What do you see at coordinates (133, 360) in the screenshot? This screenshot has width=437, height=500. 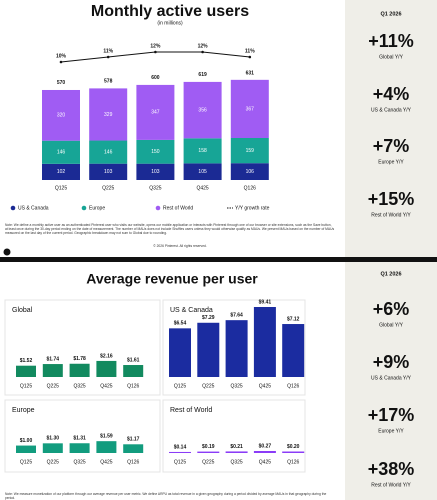 I see `value-label: $1.61` at bounding box center [133, 360].